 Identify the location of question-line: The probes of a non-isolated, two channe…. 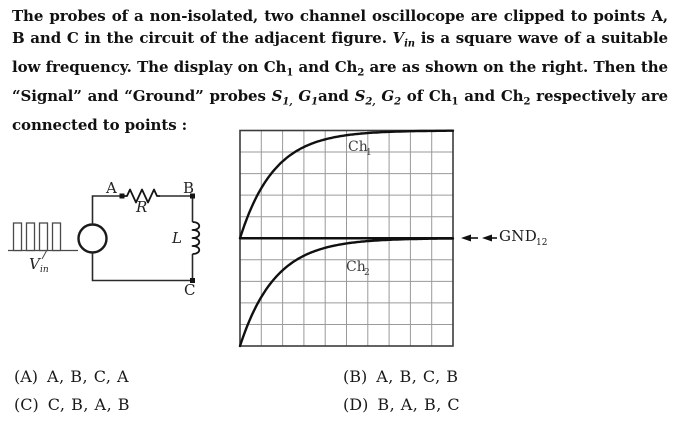
(340, 16).